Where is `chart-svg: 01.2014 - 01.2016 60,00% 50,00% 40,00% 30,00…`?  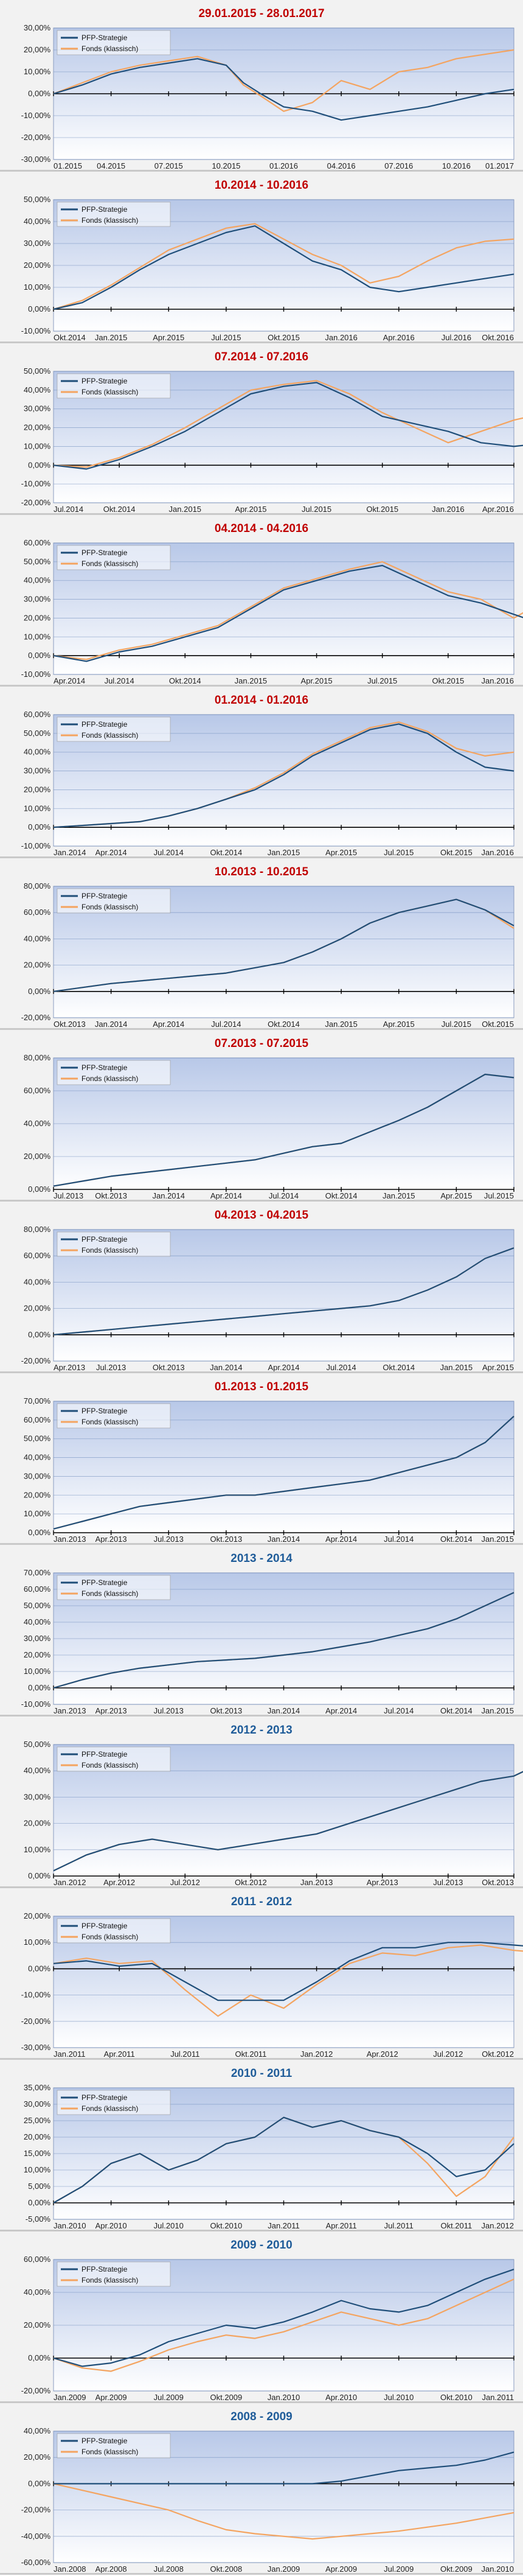
chart-svg: 01.2014 - 01.2016 60,00% 50,00% 40,00% 30,00… is located at coordinates (267, 775).